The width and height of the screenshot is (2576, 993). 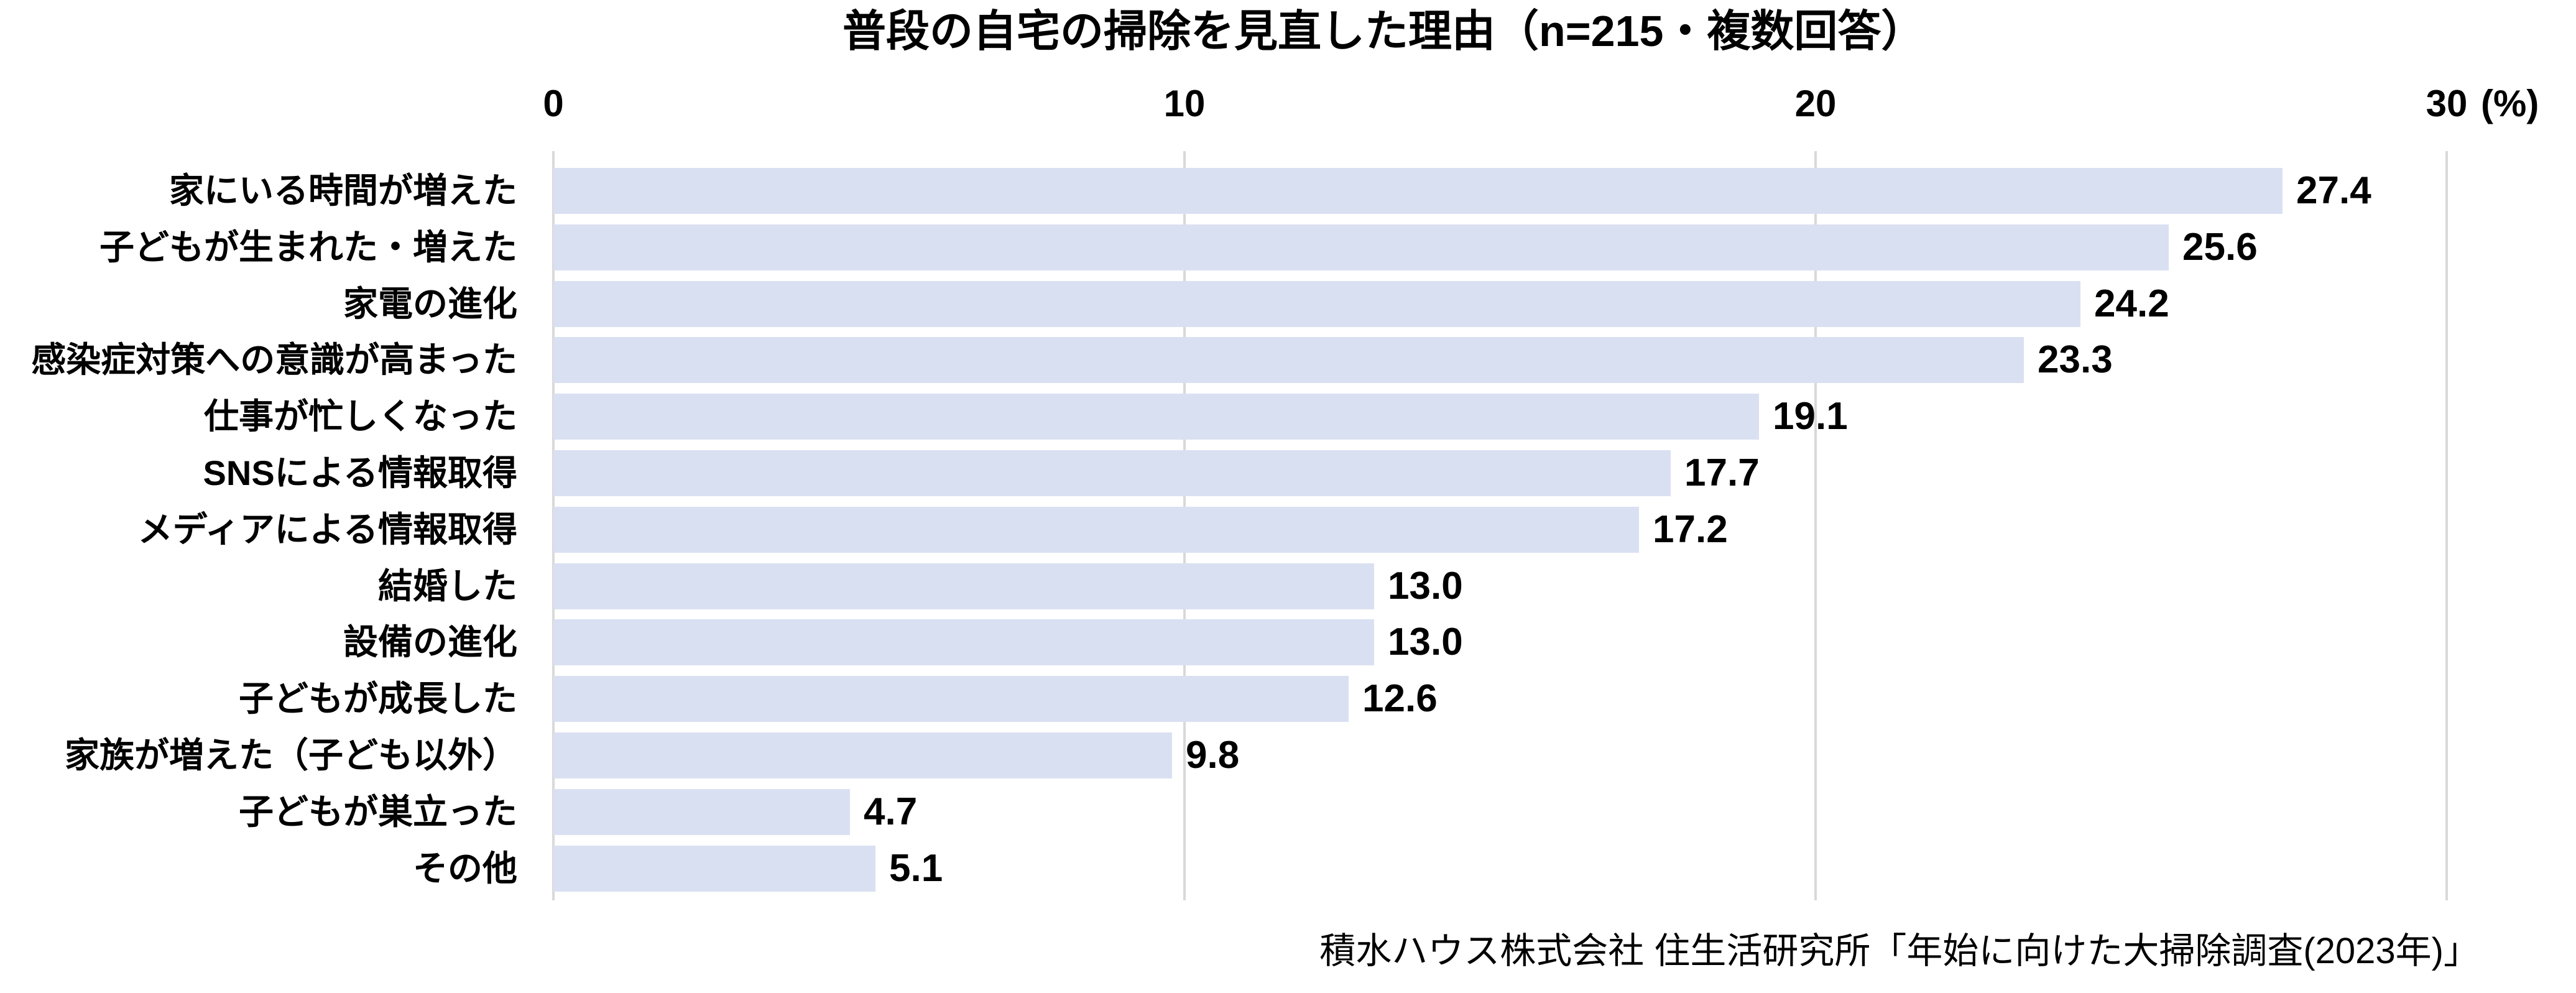 What do you see at coordinates (1213, 755) in the screenshot?
I see `value-label: 9.8` at bounding box center [1213, 755].